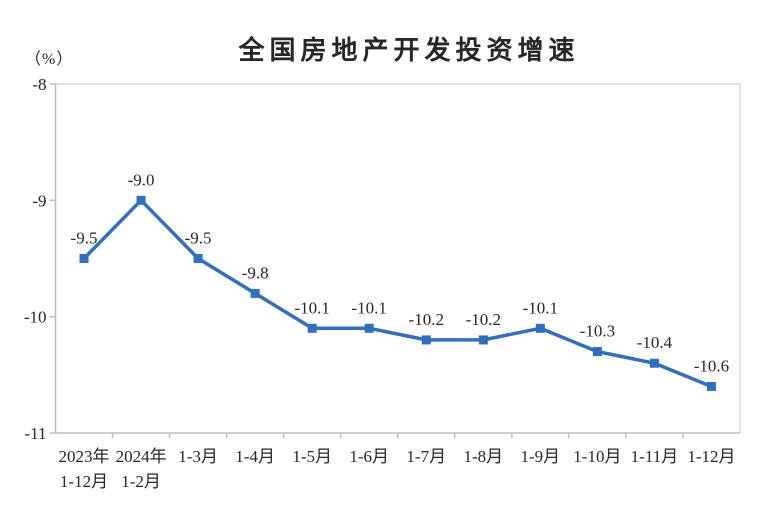  I want to click on data-point-label: -10.4, so click(655, 342).